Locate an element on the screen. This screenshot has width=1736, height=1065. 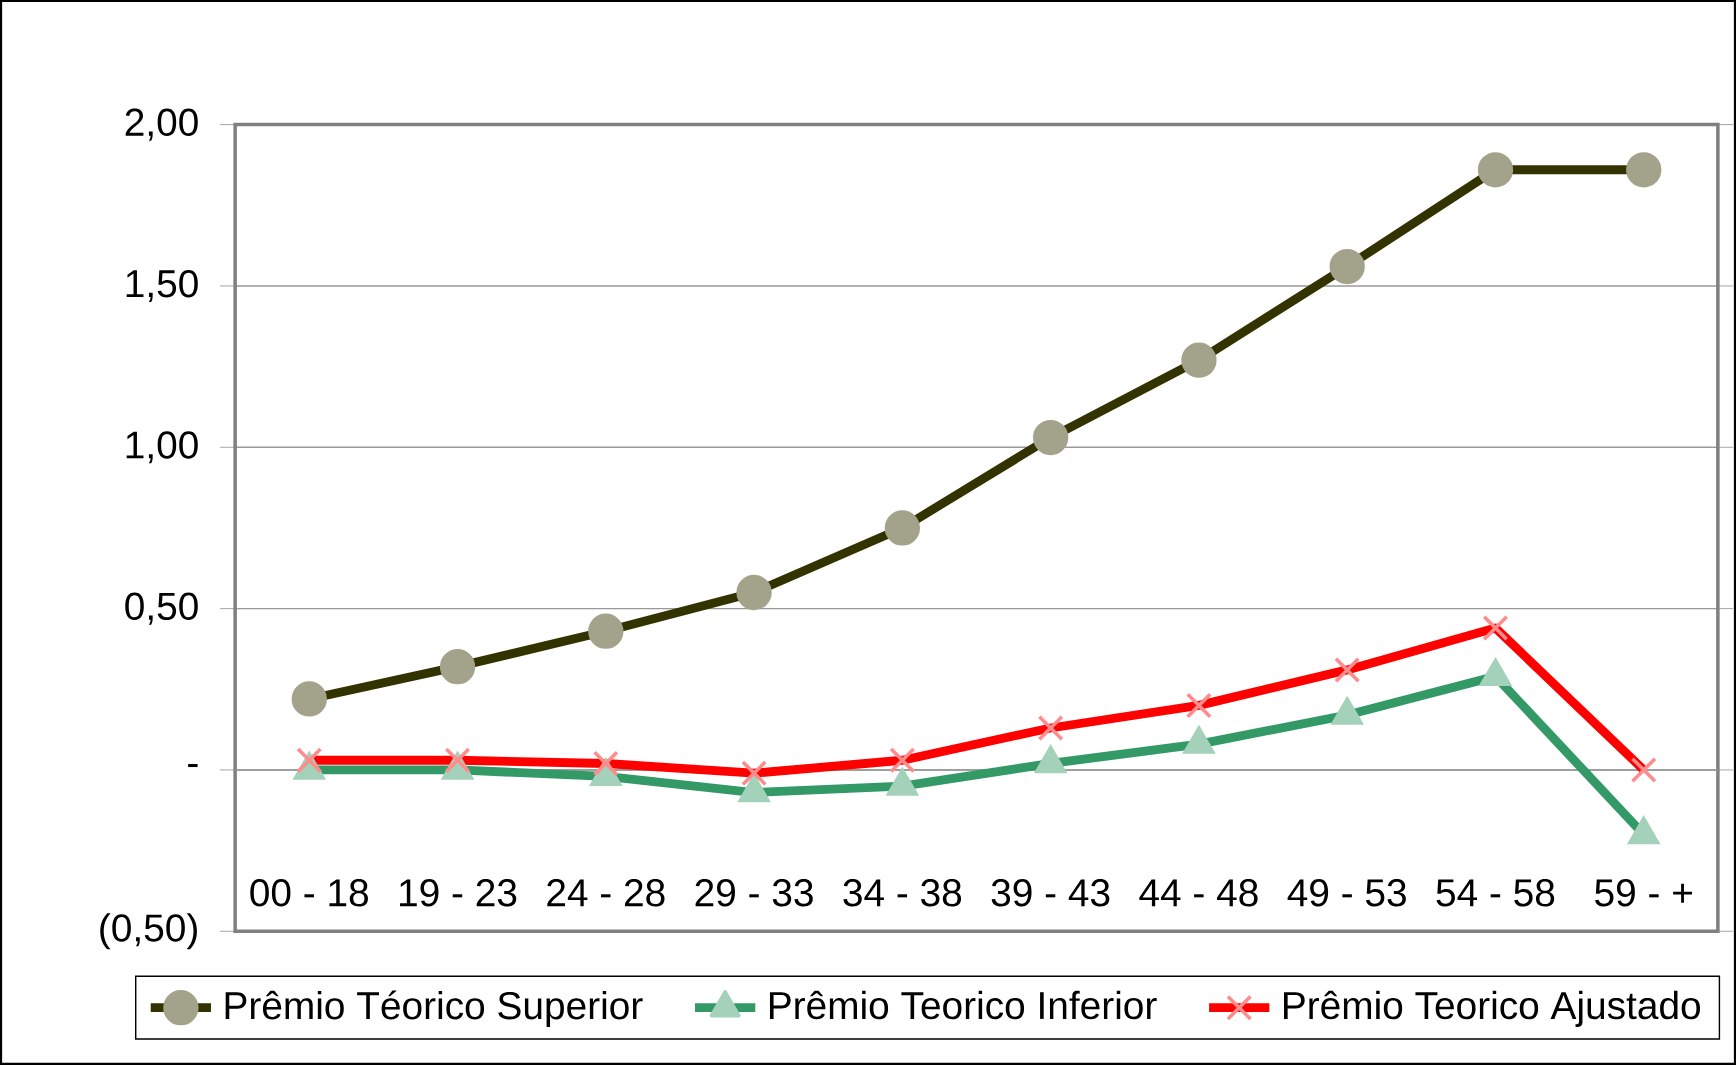
x-tick-label: 49 - 53 is located at coordinates (1346, 893).